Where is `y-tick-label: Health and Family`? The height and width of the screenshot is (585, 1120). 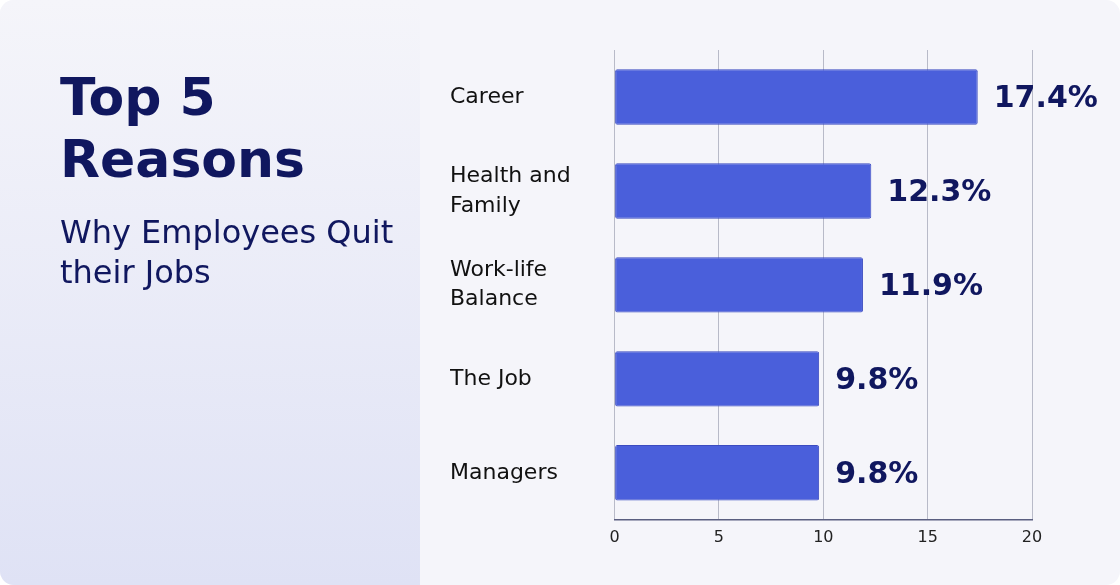
y-tick-label: Health and Family is located at coordinates (510, 189).